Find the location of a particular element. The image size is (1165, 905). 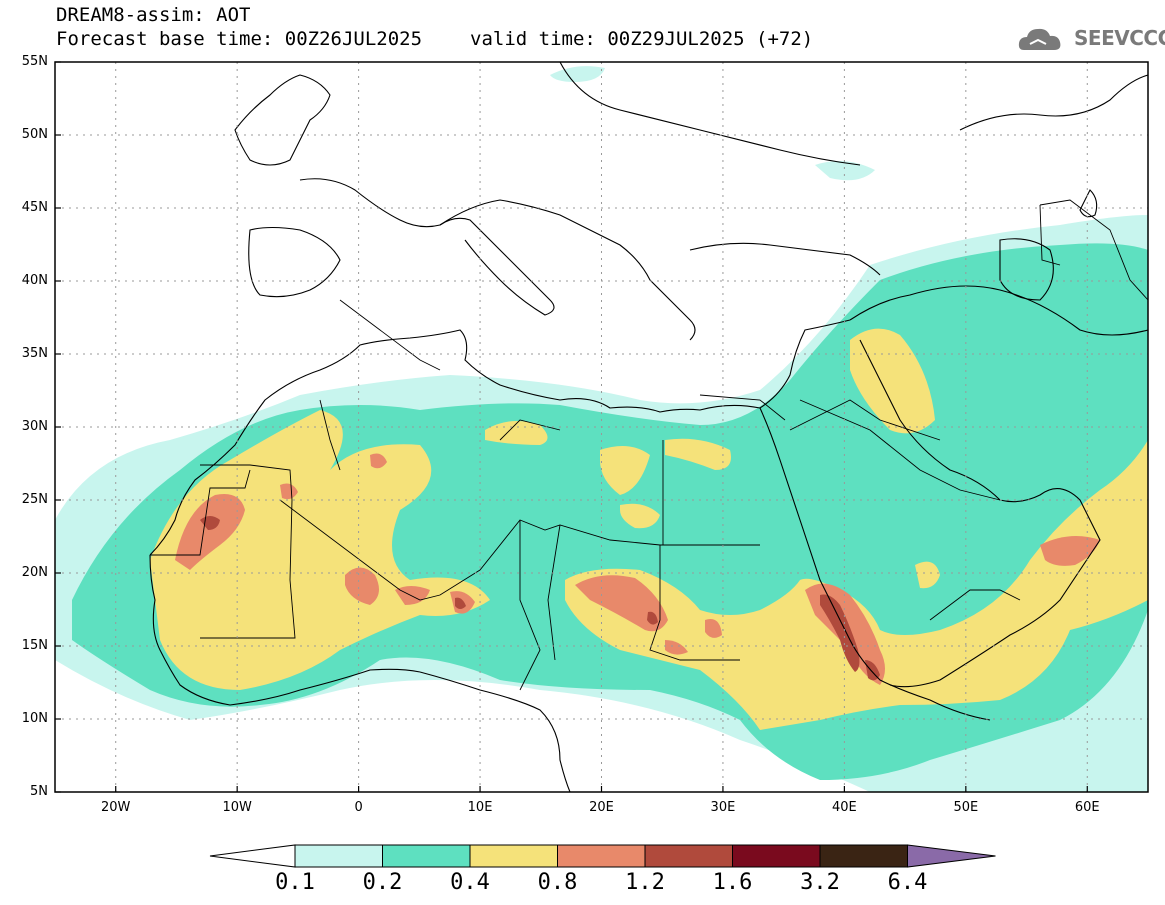

lon-label: 40E is located at coordinates (844, 807).